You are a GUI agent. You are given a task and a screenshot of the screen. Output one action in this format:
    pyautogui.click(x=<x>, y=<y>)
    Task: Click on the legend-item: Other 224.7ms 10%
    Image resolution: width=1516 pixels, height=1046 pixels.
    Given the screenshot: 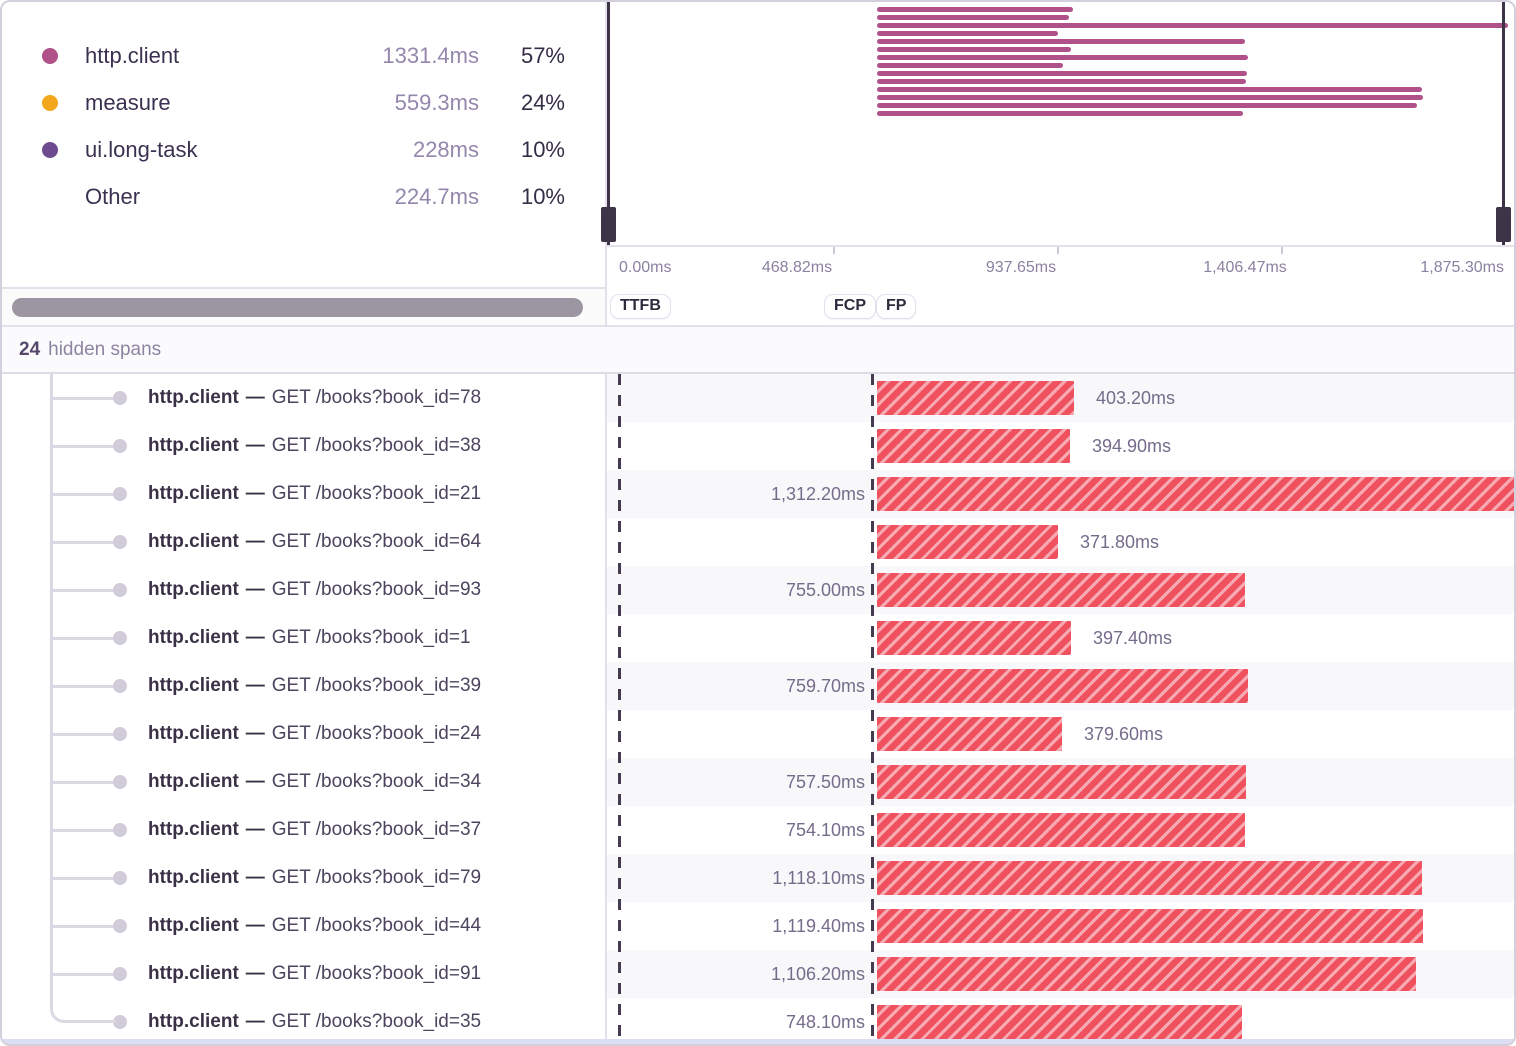 What is the action you would take?
    pyautogui.click(x=303, y=196)
    